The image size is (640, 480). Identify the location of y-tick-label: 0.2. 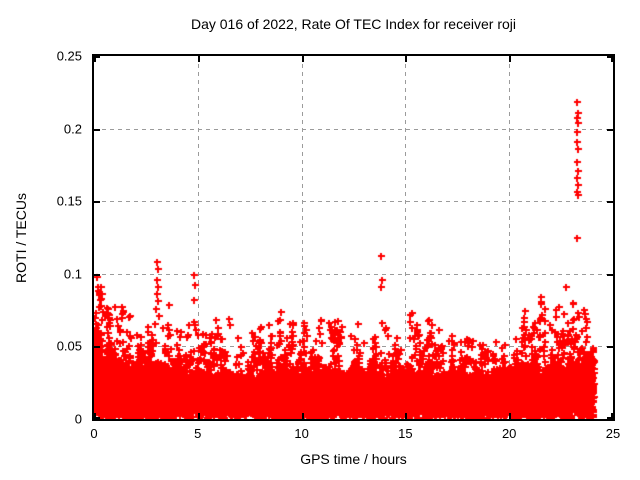
(72, 129).